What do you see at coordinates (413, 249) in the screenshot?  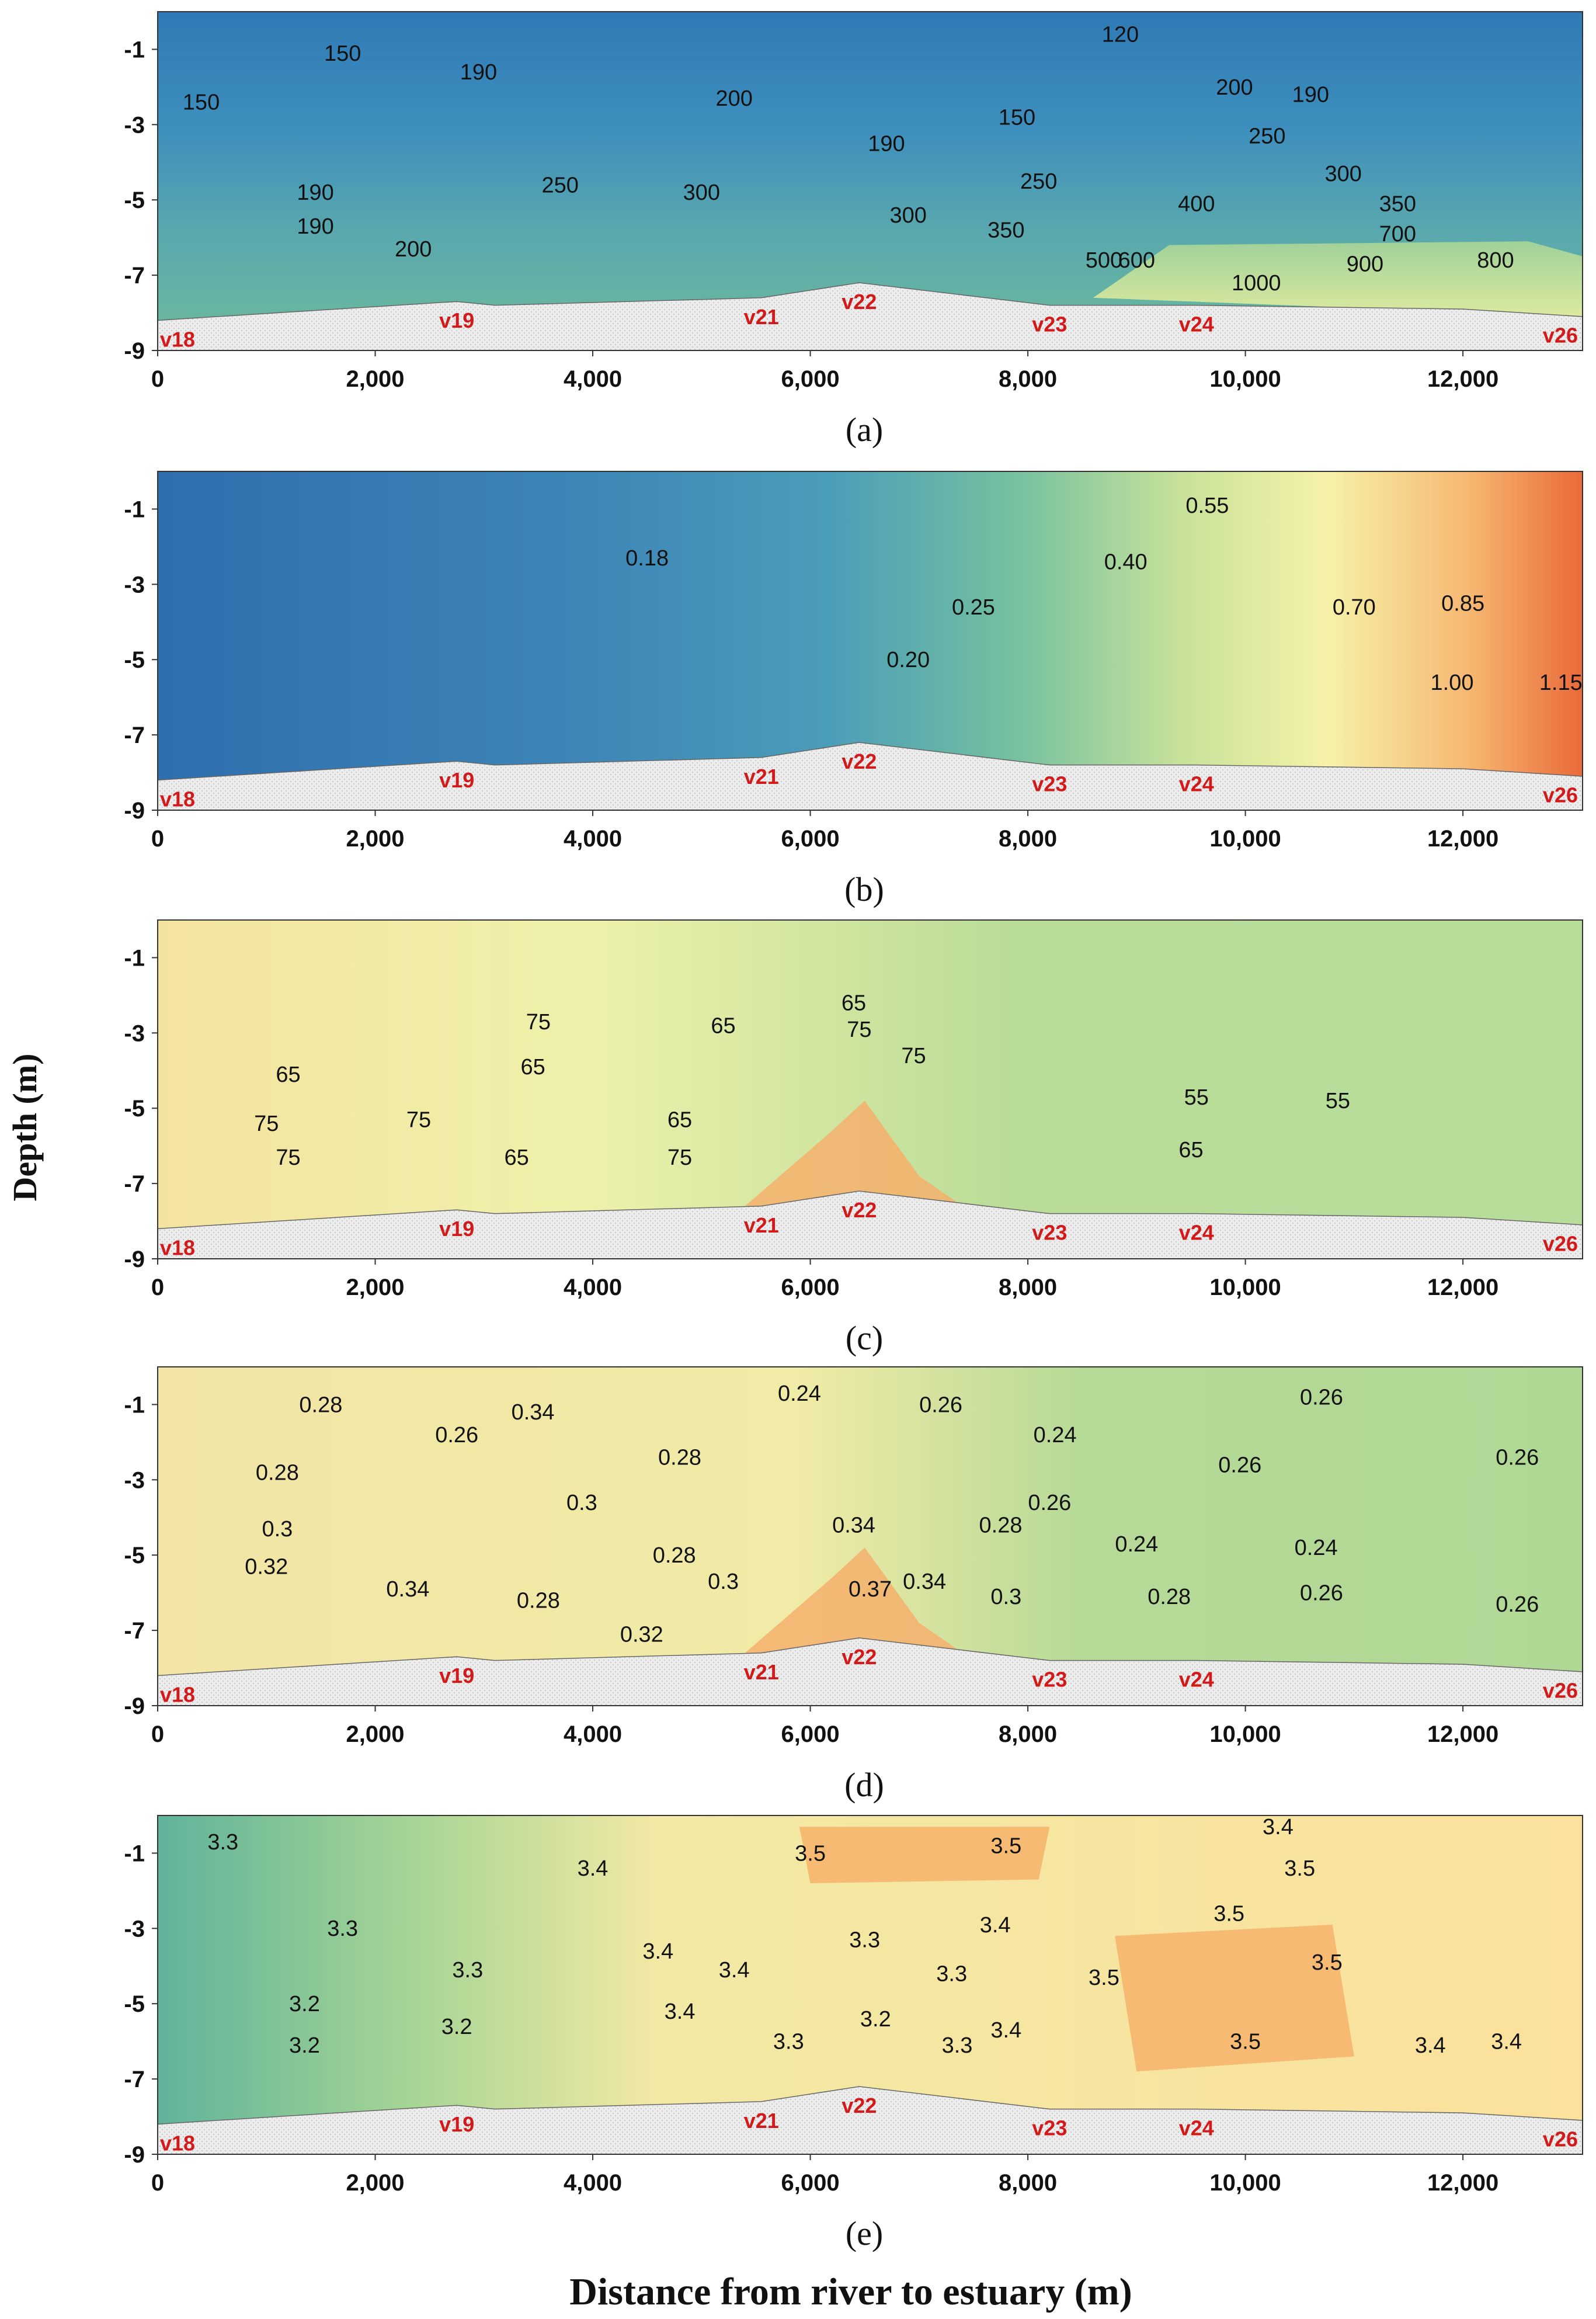 I see `contour-label: 200` at bounding box center [413, 249].